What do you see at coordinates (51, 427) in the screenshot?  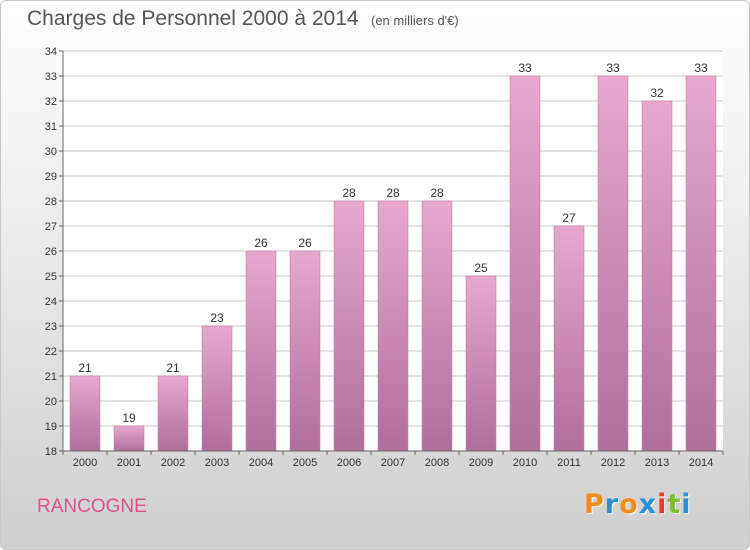 I see `y-tick-label: 19` at bounding box center [51, 427].